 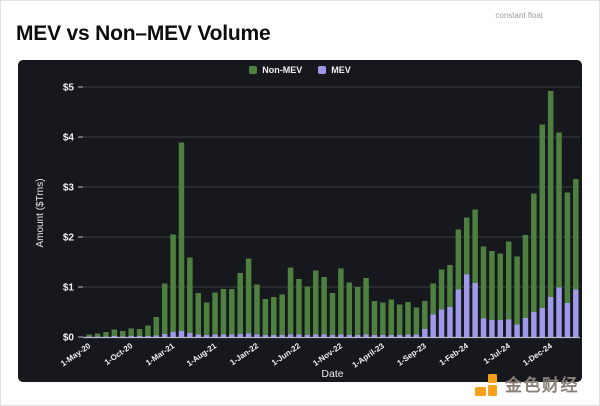 I want to click on y-axis-title: Amount ($Trns), so click(x=40, y=213).